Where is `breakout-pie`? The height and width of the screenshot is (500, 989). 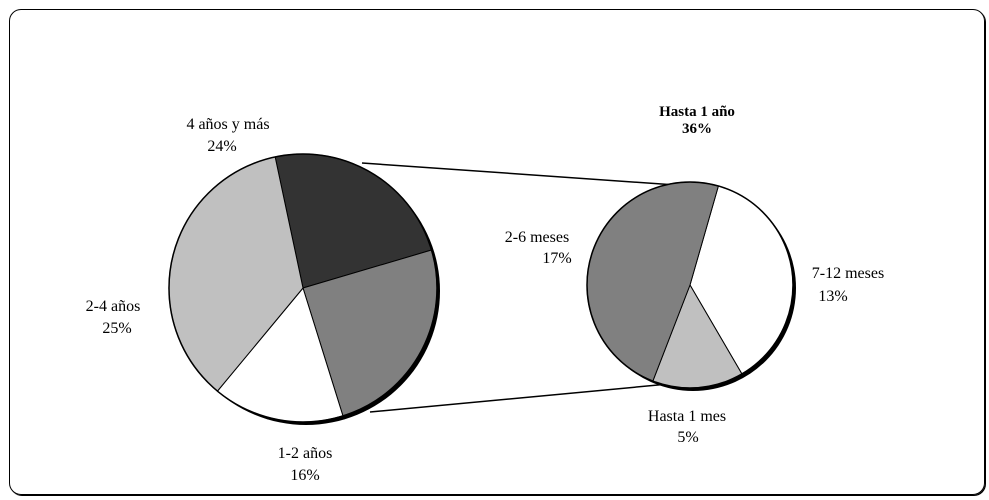 breakout-pie is located at coordinates (691, 286).